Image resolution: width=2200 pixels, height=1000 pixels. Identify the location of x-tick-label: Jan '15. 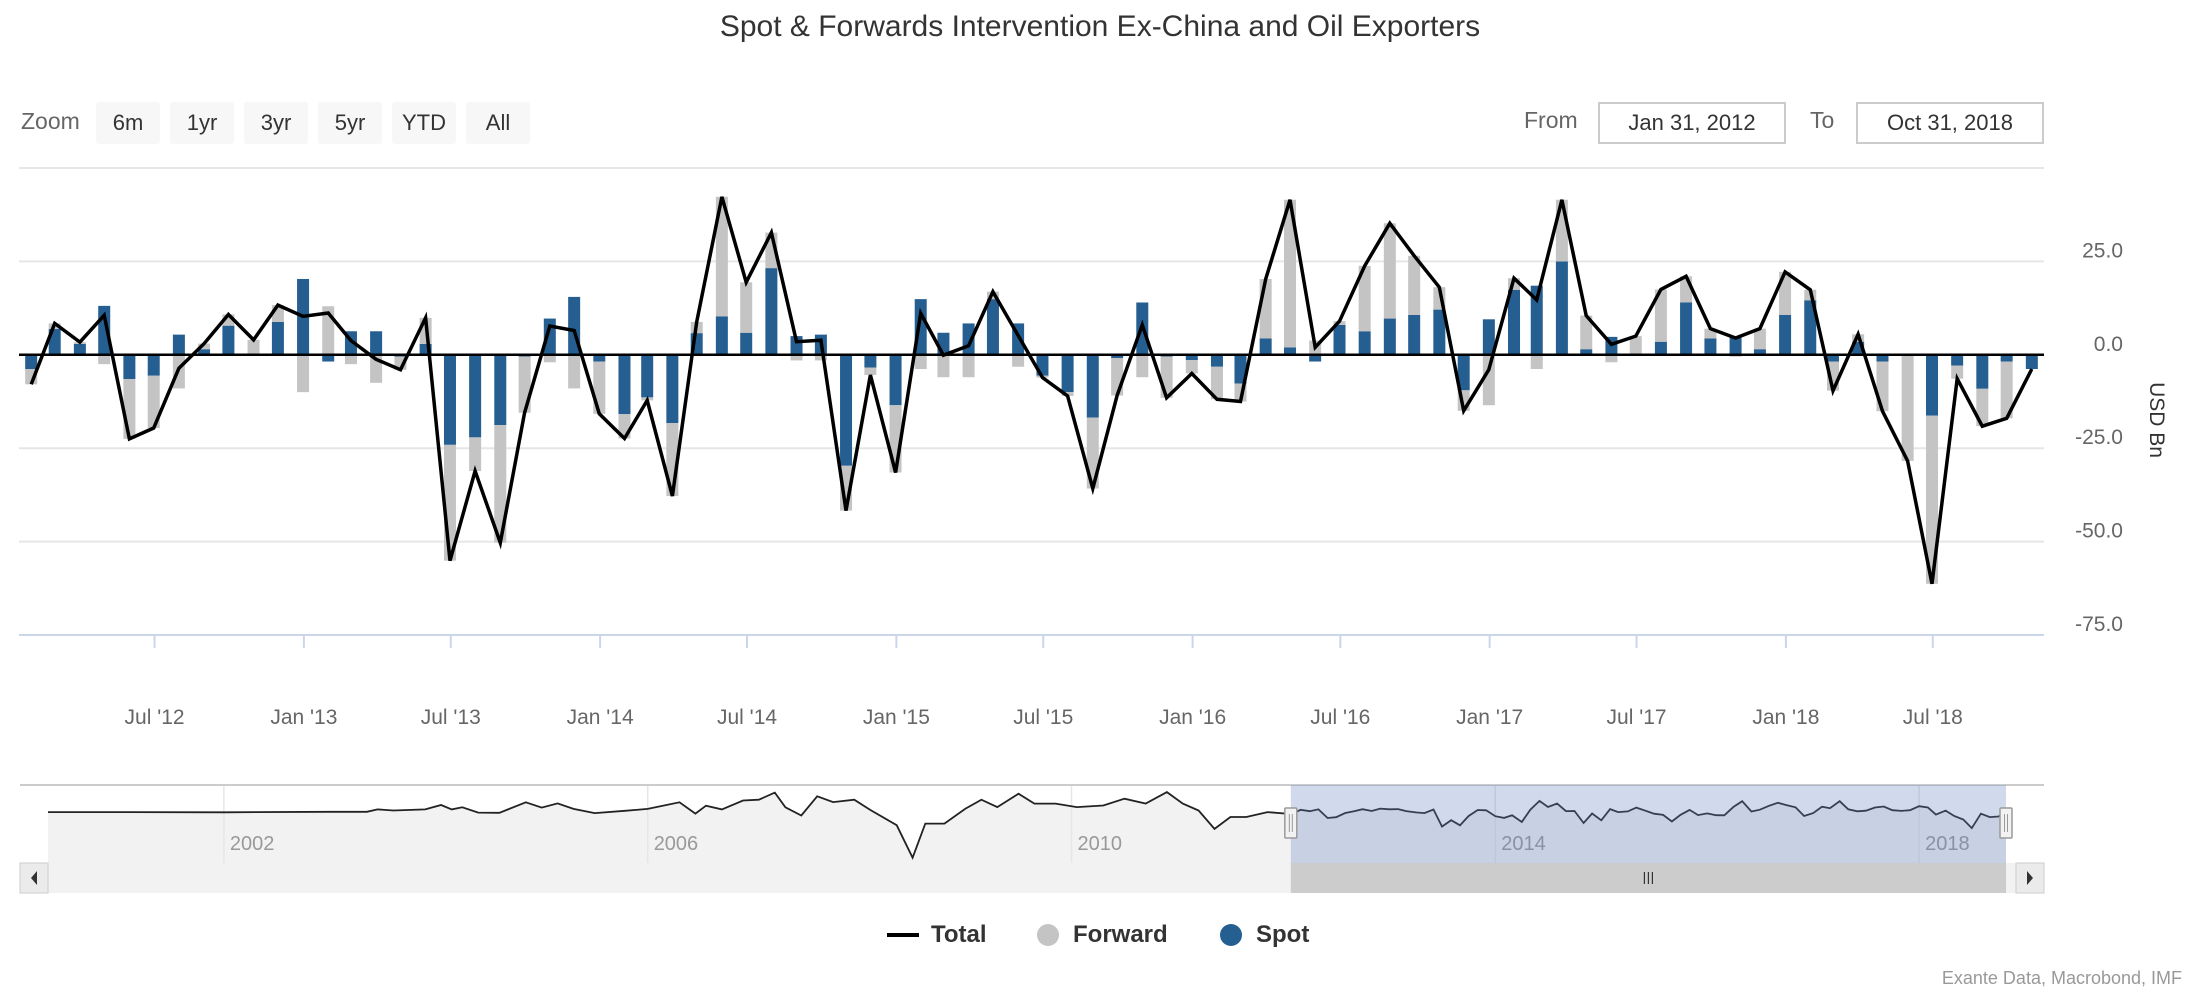
(896, 717).